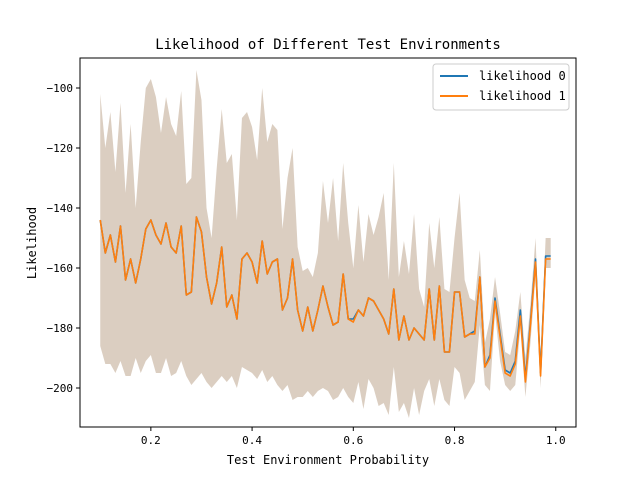  What do you see at coordinates (151, 440) in the screenshot?
I see `x-tick-label: 0.2` at bounding box center [151, 440].